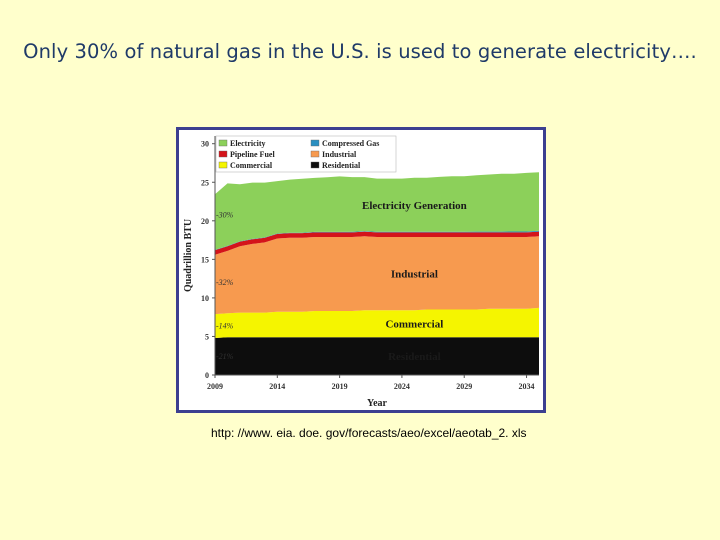  I want to click on y-tick-label: 15, so click(205, 259).